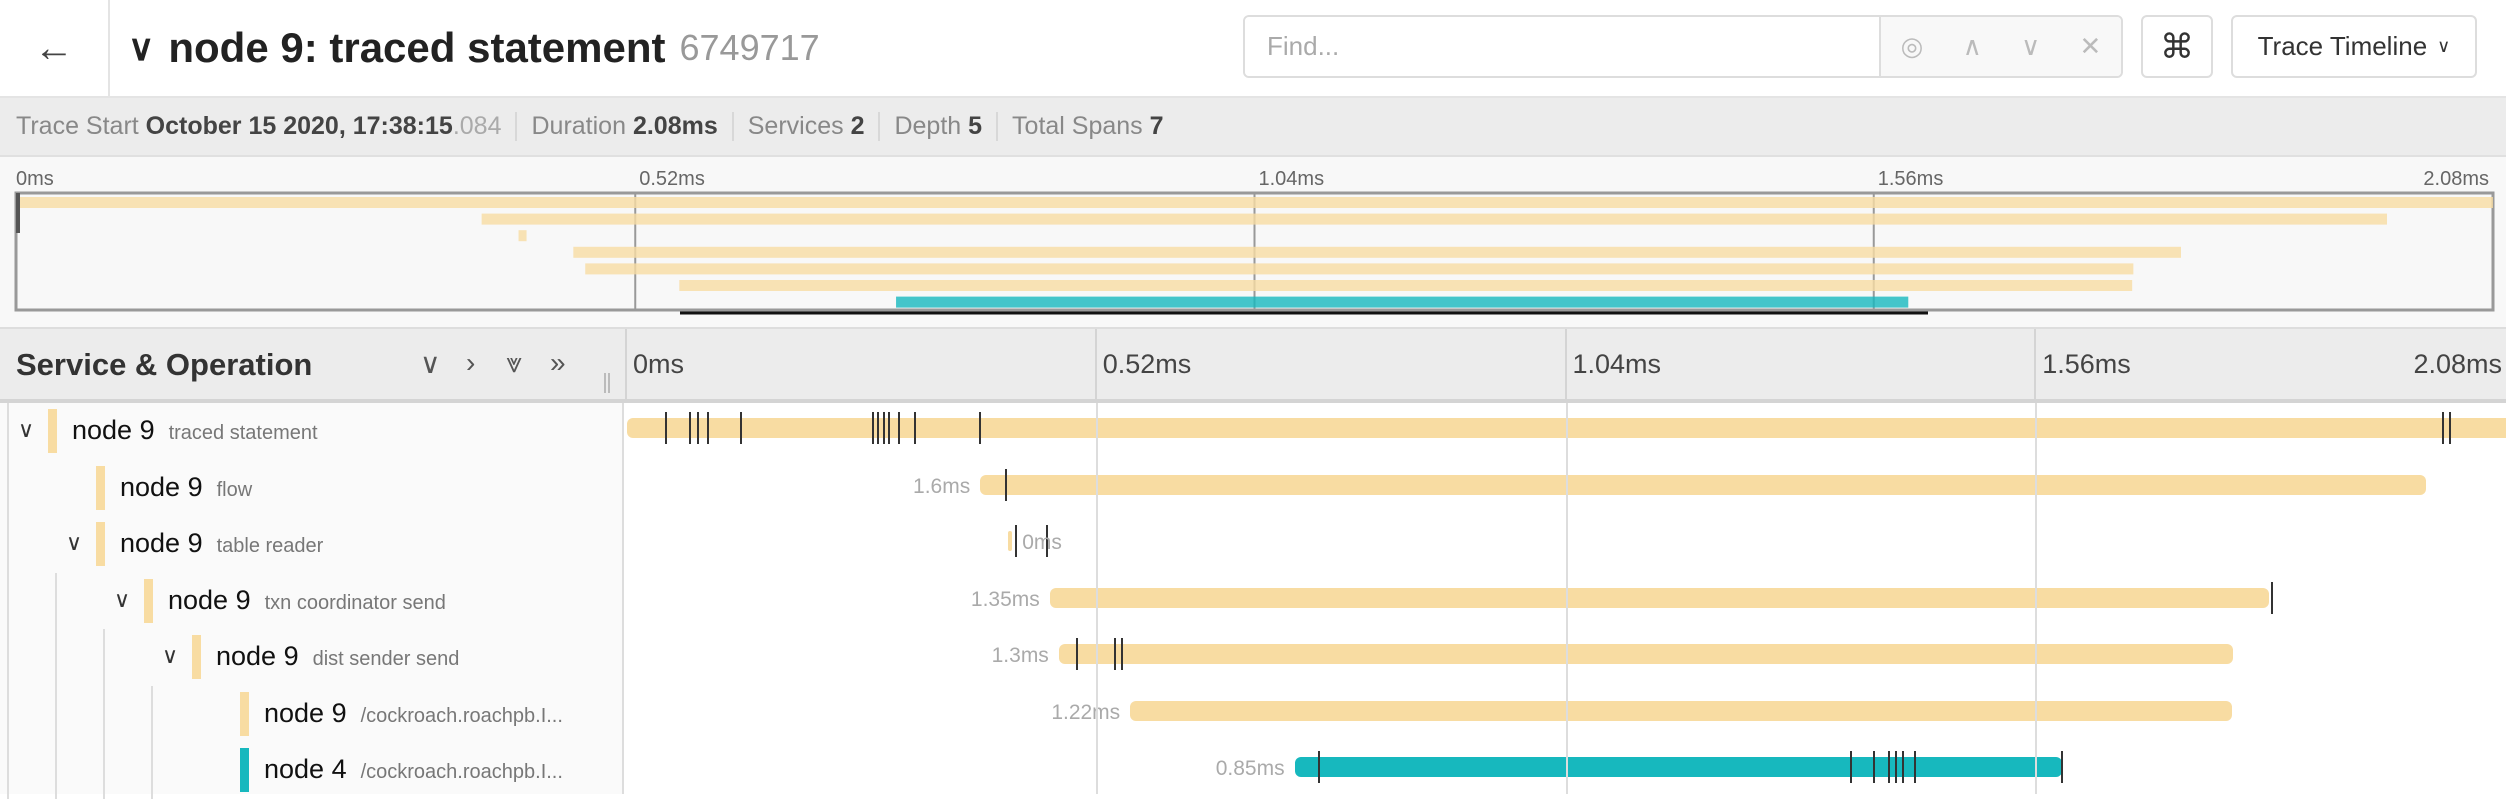  What do you see at coordinates (2456, 179) in the screenshot?
I see `minimap-tick-label: 2.08ms` at bounding box center [2456, 179].